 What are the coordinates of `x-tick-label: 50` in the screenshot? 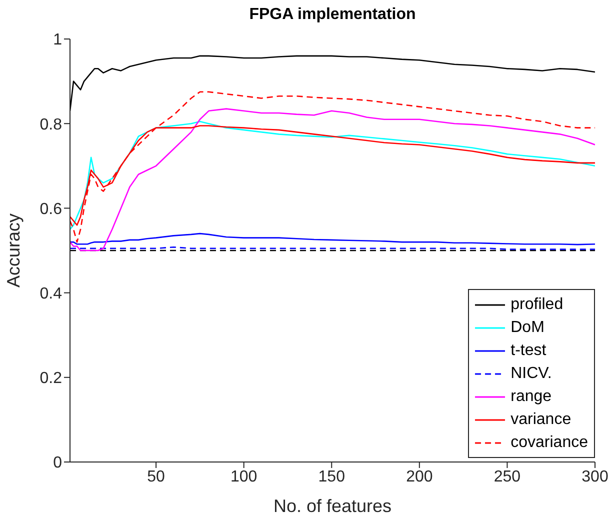 It's located at (156, 477).